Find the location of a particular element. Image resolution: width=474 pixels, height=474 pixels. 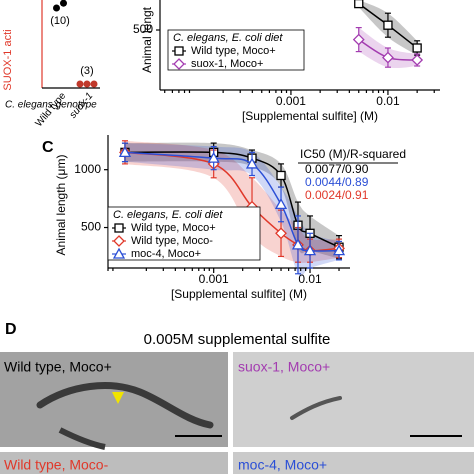

y-axis-label: SUOX-1 acti is located at coordinates (8, 59).